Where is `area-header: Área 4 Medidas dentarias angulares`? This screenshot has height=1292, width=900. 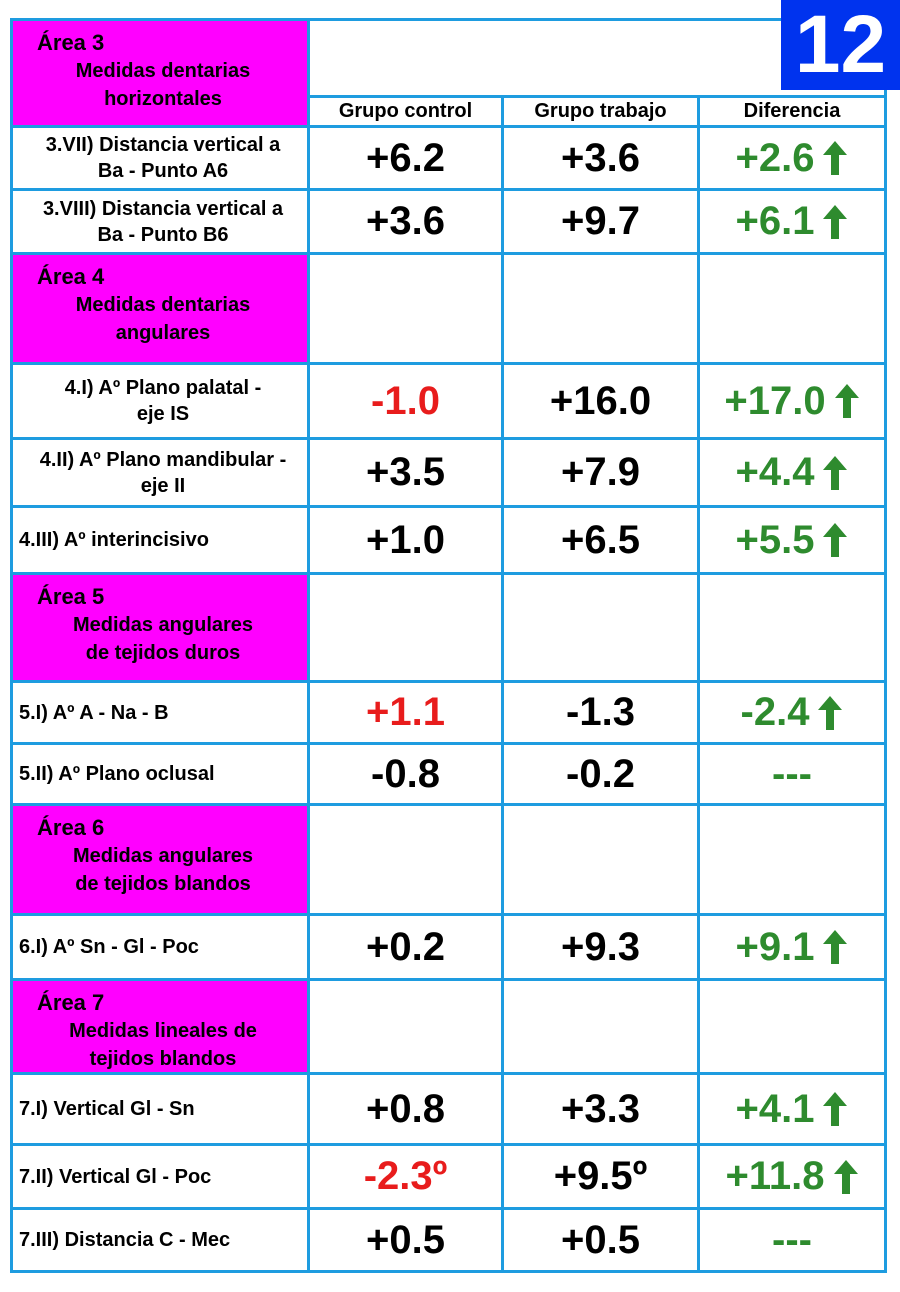 area-header: Área 4 Medidas dentarias angulares is located at coordinates (160, 308).